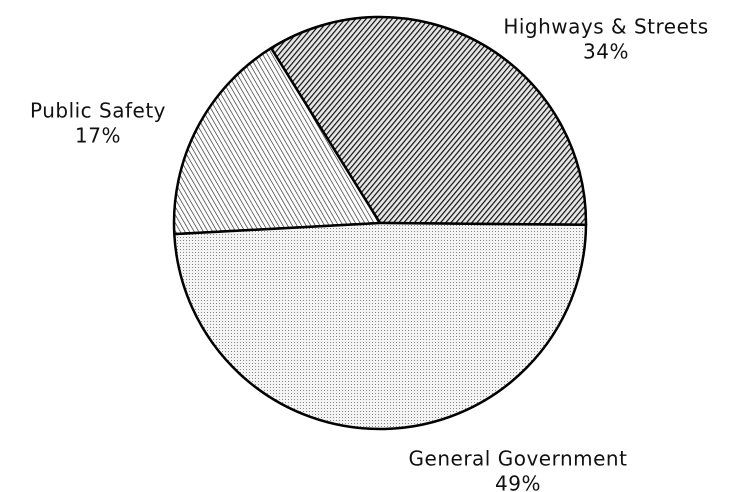 Image resolution: width=746 pixels, height=492 pixels. I want to click on slice-label: General Government, so click(518, 459).